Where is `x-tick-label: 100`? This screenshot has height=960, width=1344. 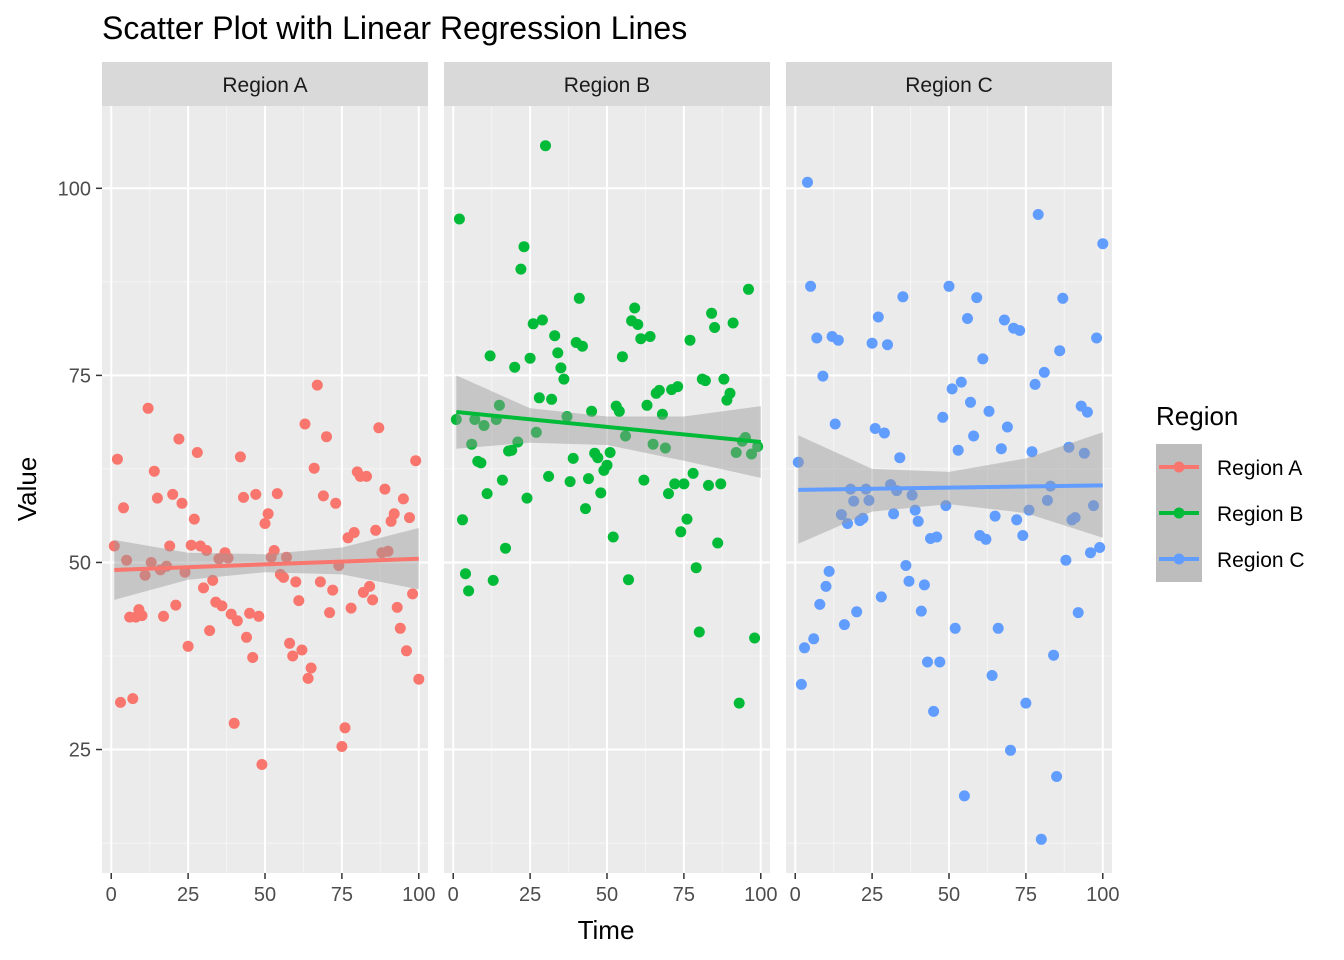 x-tick-label: 100 is located at coordinates (760, 895).